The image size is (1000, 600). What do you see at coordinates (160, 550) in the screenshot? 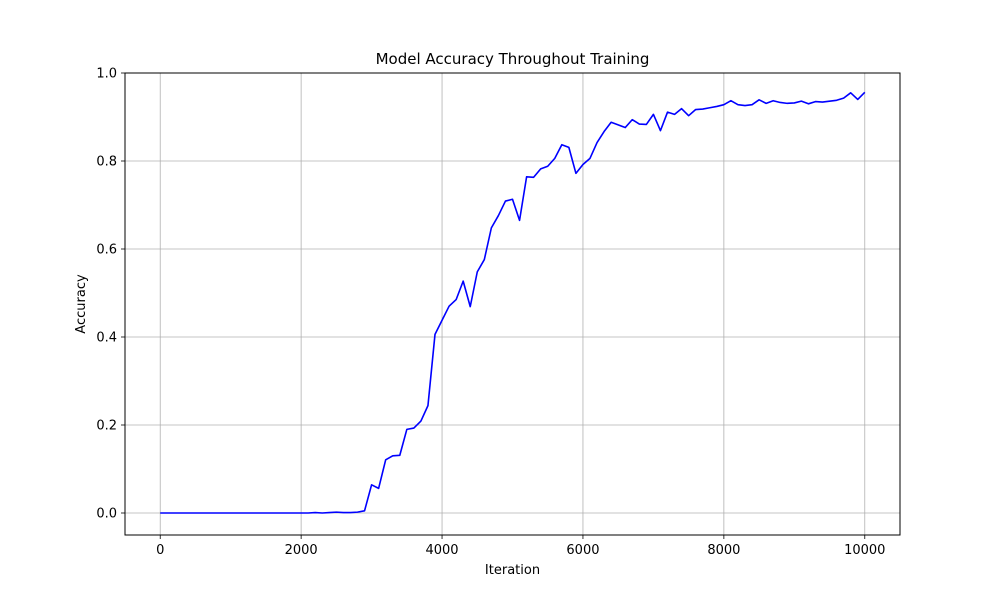
I see `x-tick-label: 0` at bounding box center [160, 550].